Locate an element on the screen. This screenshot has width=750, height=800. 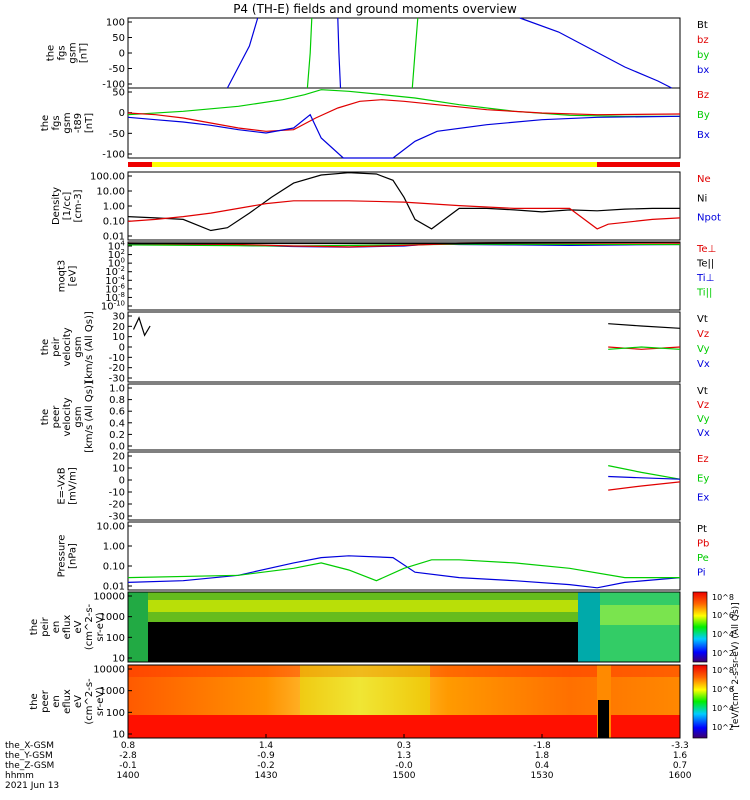
ytick-label: 100.00 is located at coordinates (107, 177).